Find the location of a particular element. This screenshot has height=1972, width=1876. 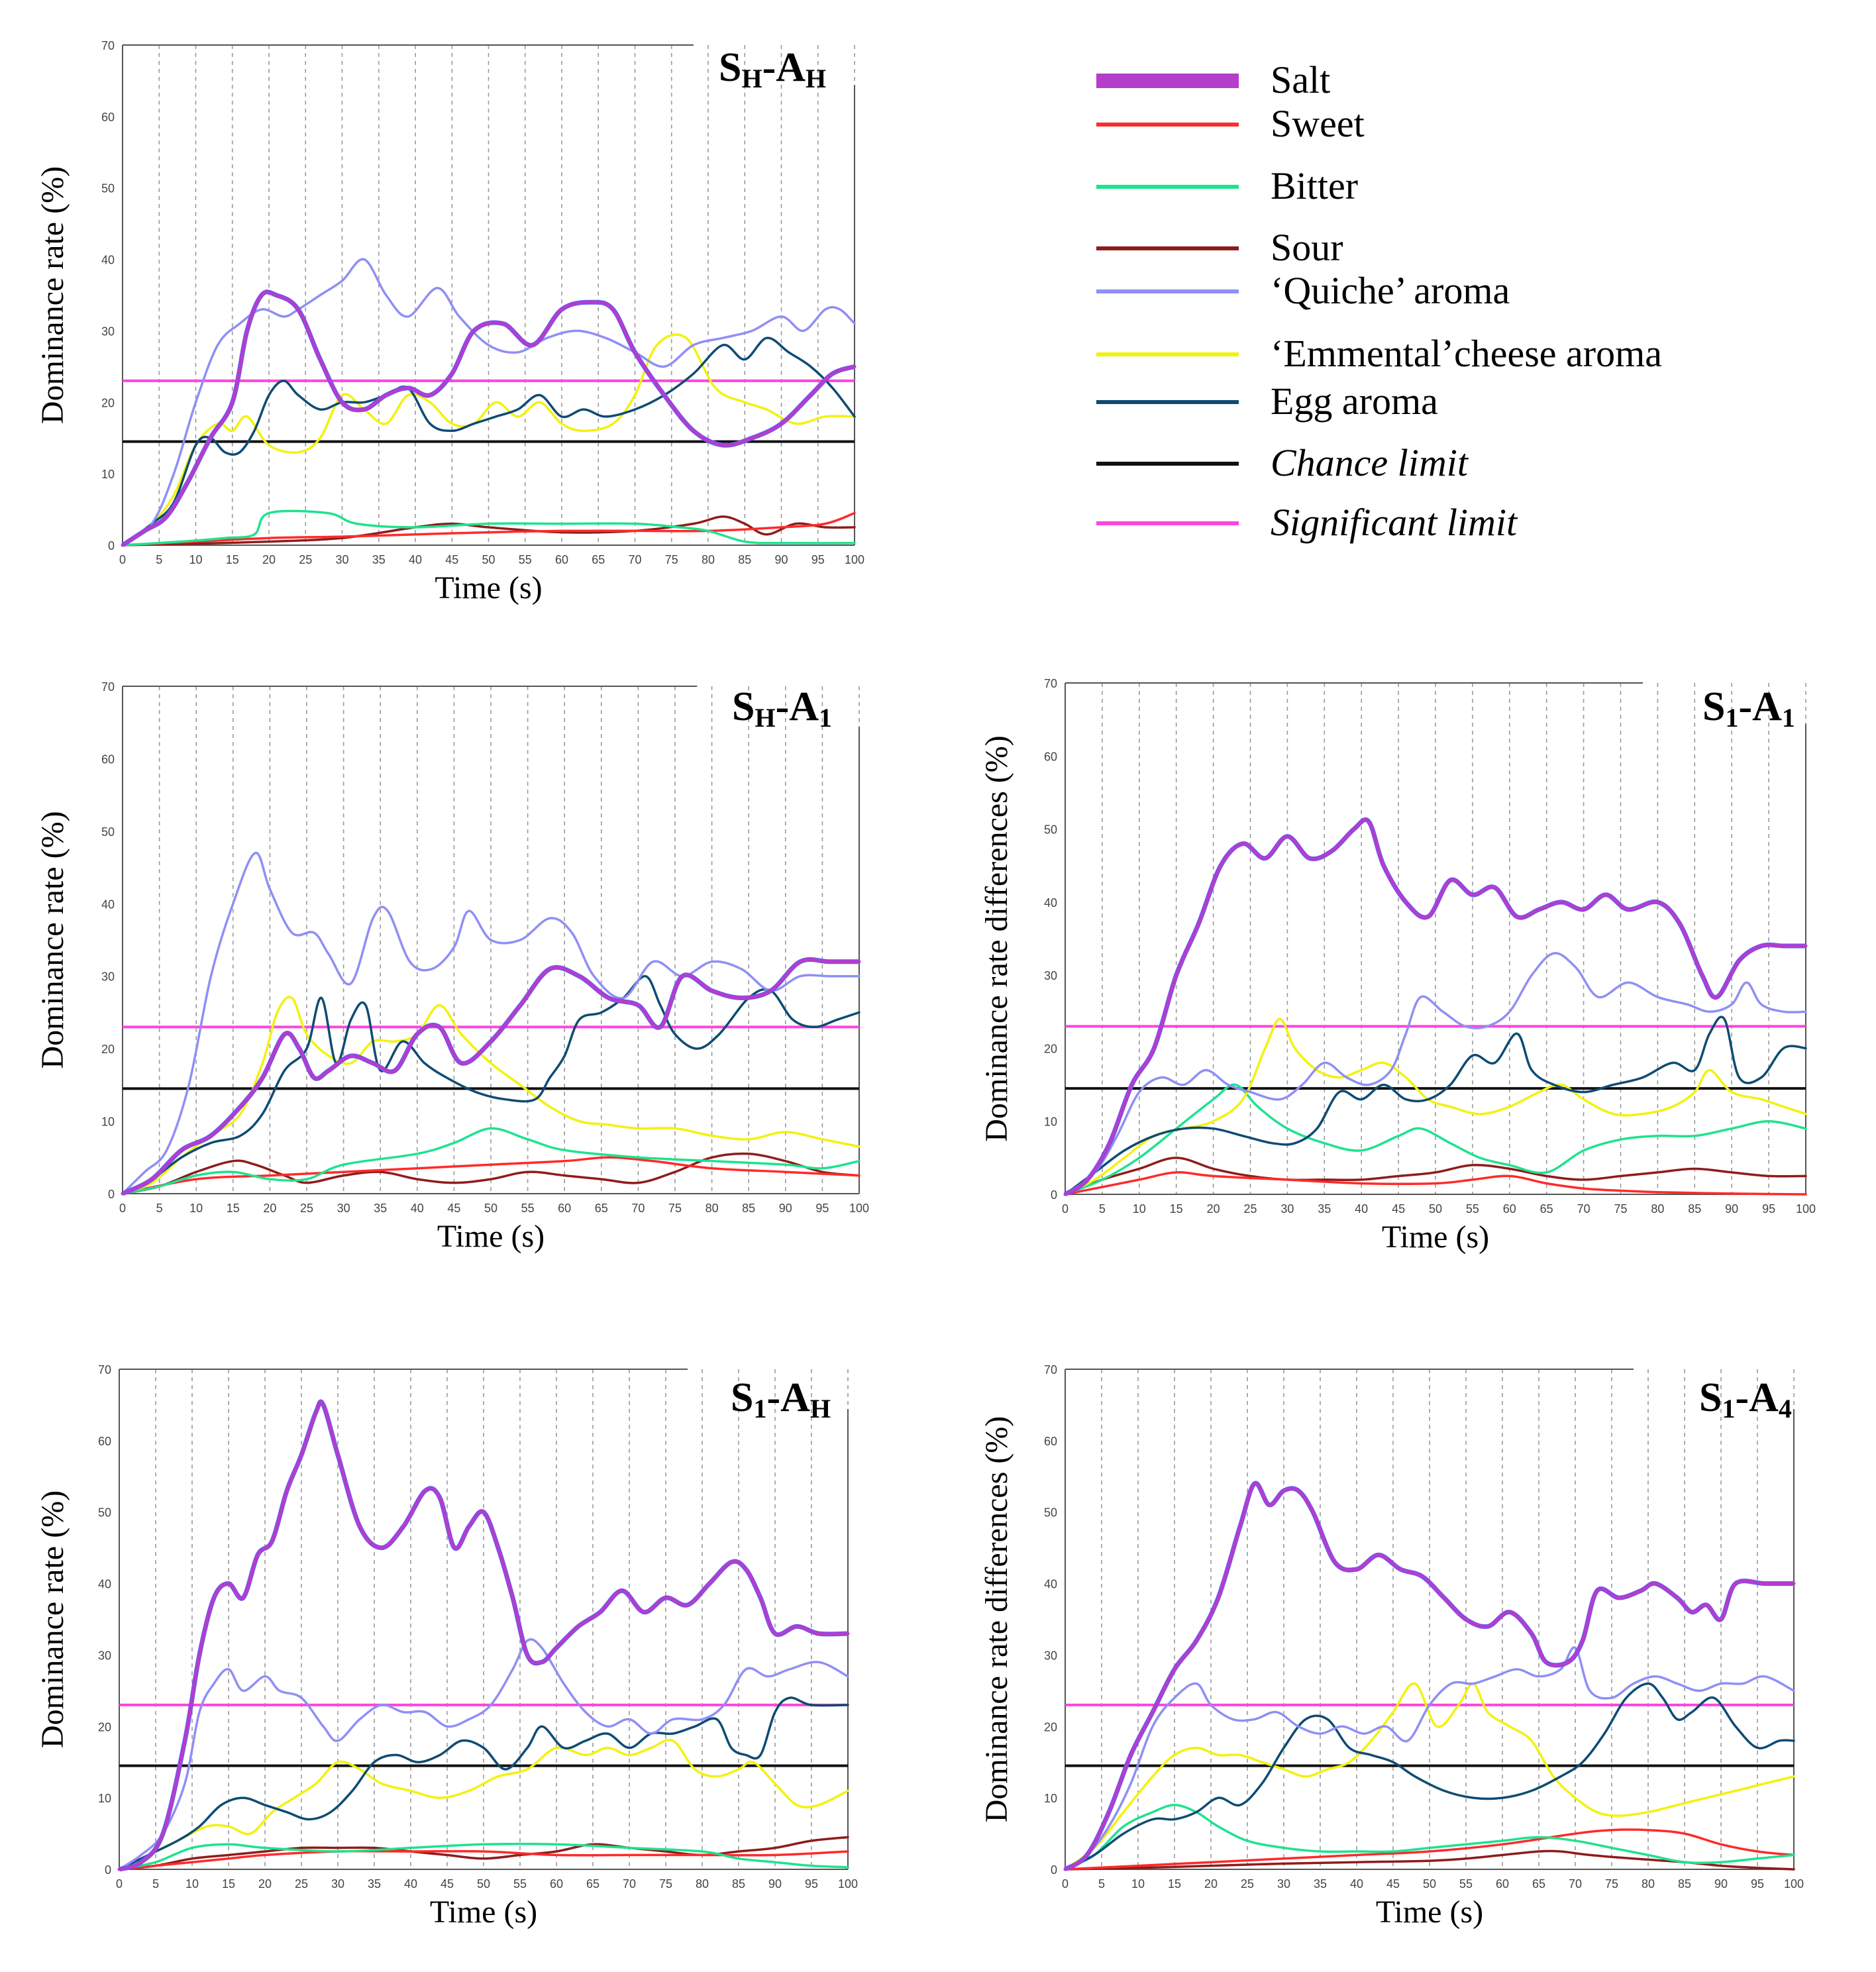

legend-label-emmental: ‘Emmental’cheese aroma is located at coordinates (1466, 353).